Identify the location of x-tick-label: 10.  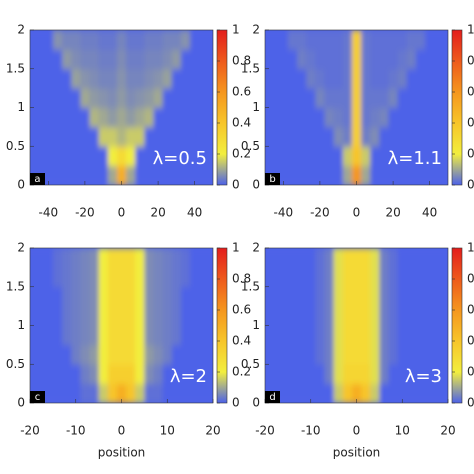
(167, 431).